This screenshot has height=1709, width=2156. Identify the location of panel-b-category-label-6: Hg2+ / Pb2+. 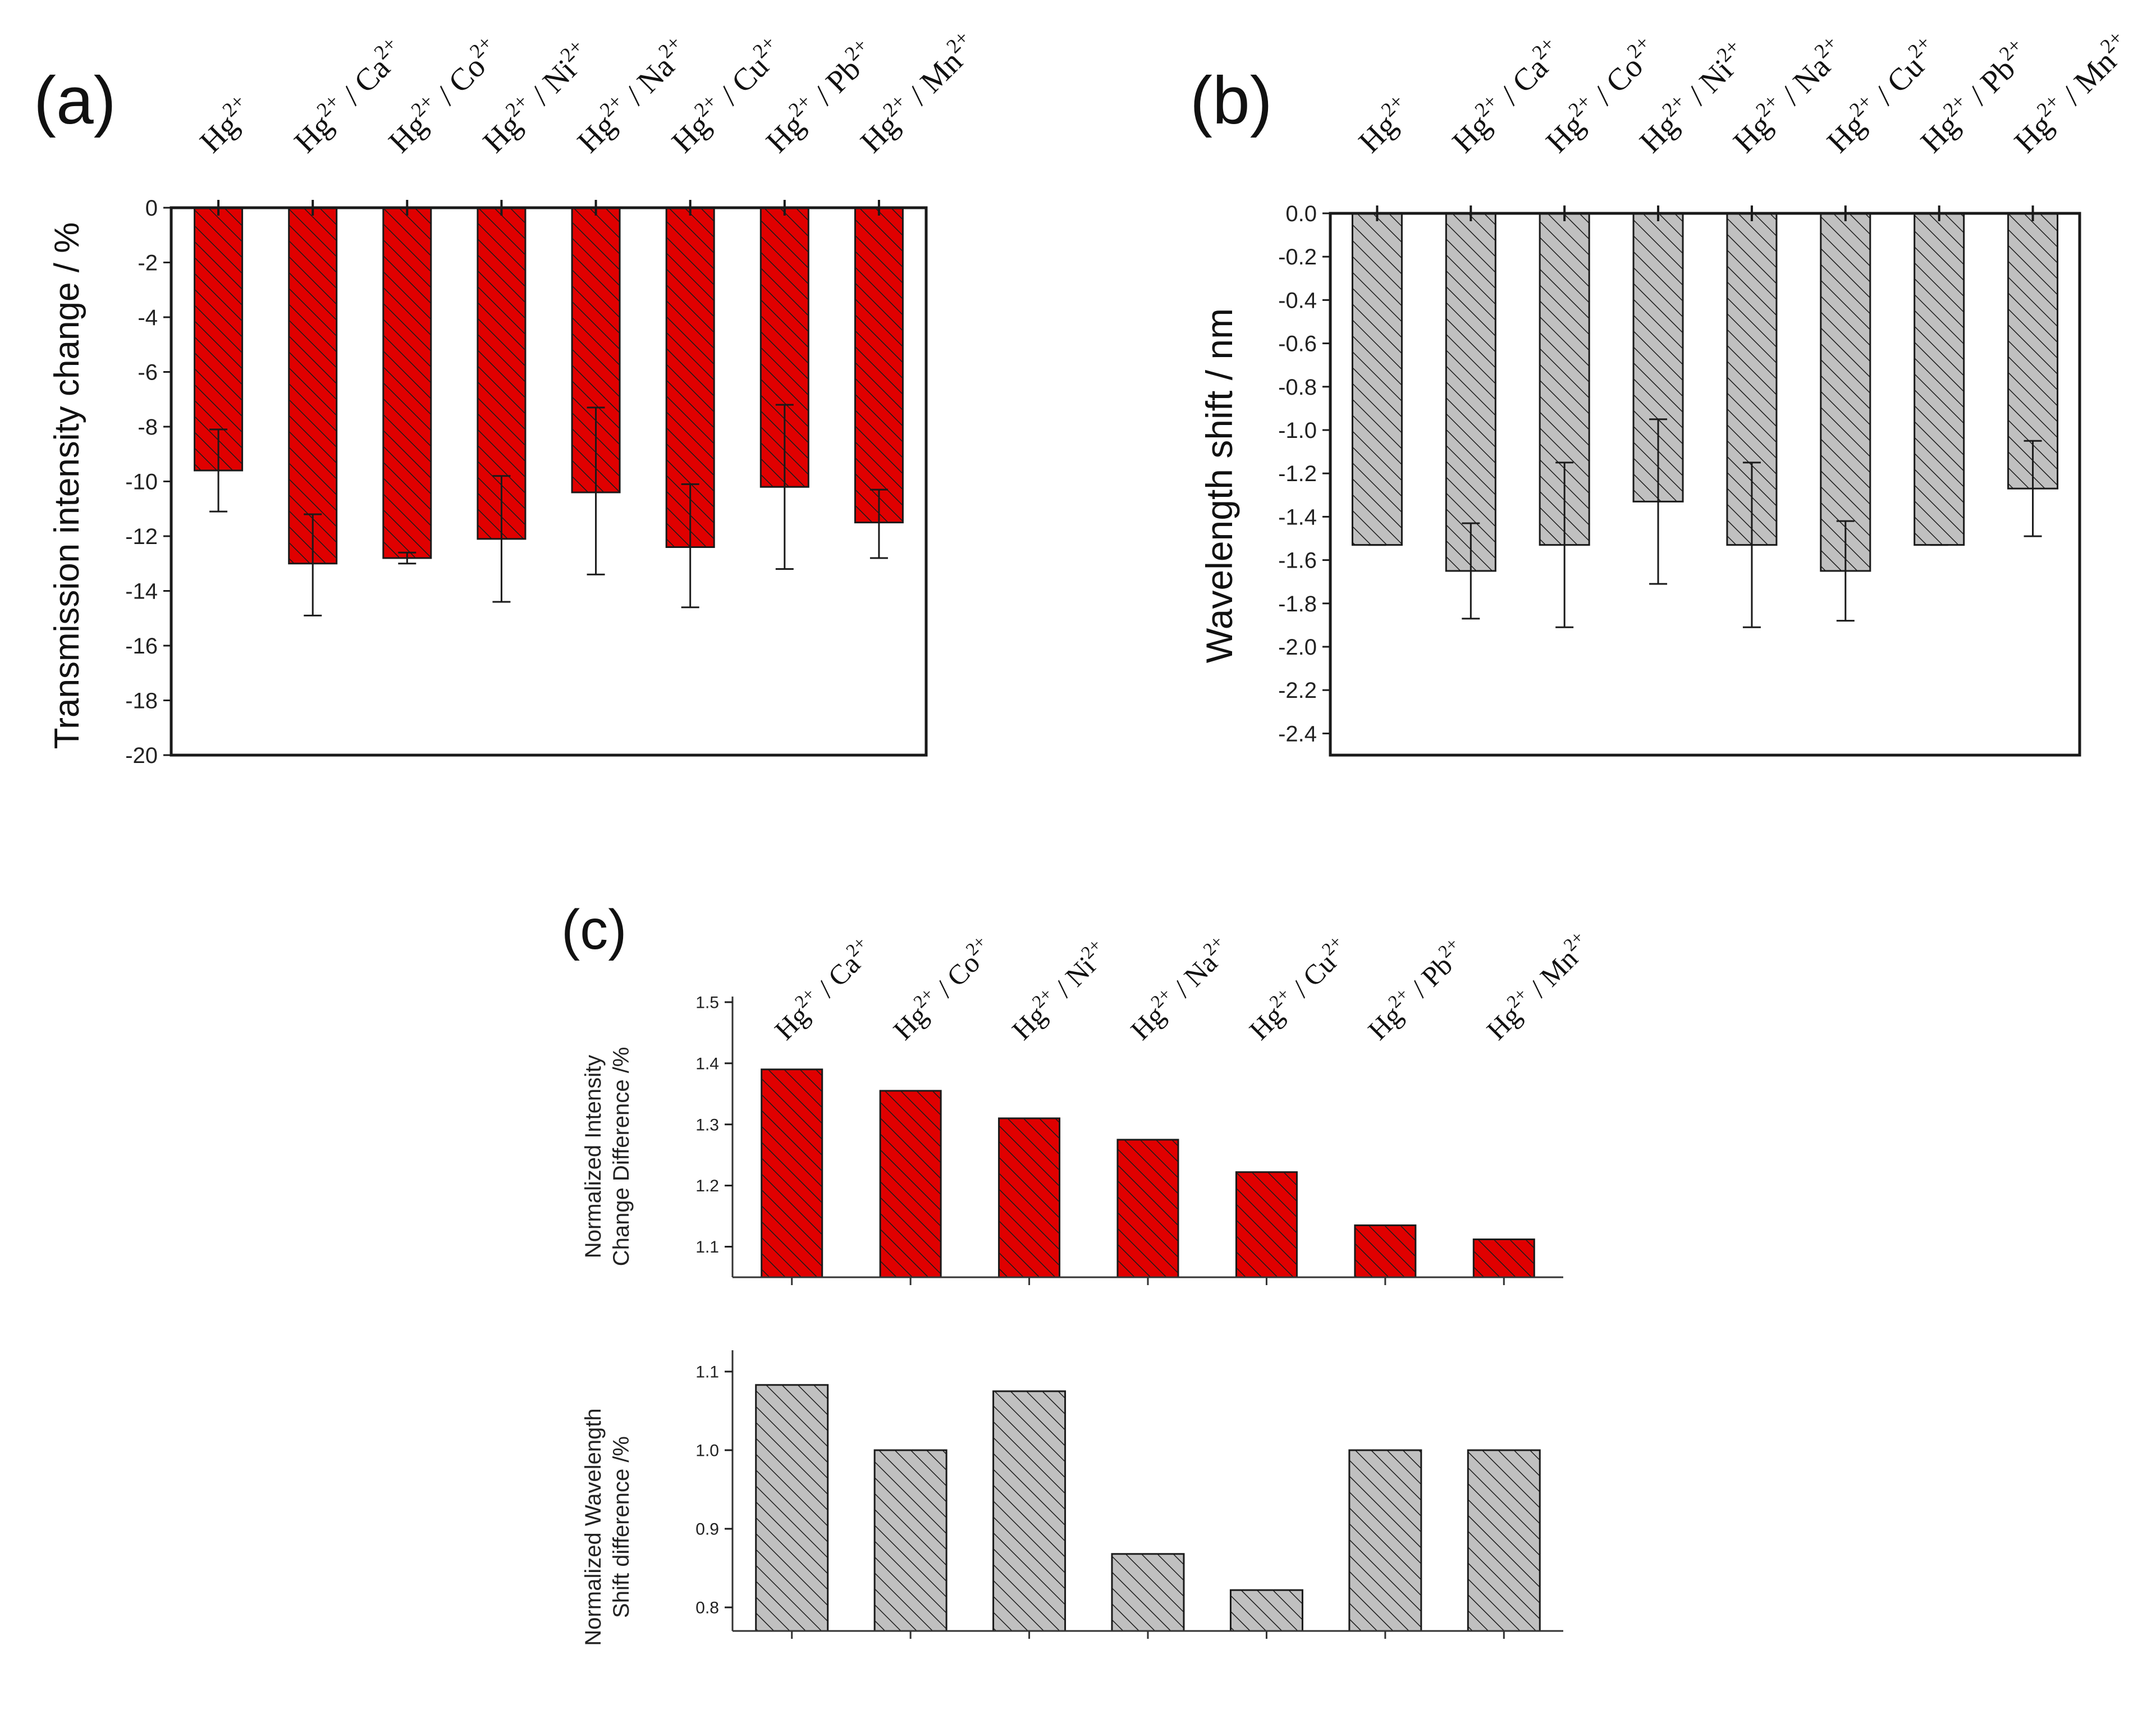
(1974, 96).